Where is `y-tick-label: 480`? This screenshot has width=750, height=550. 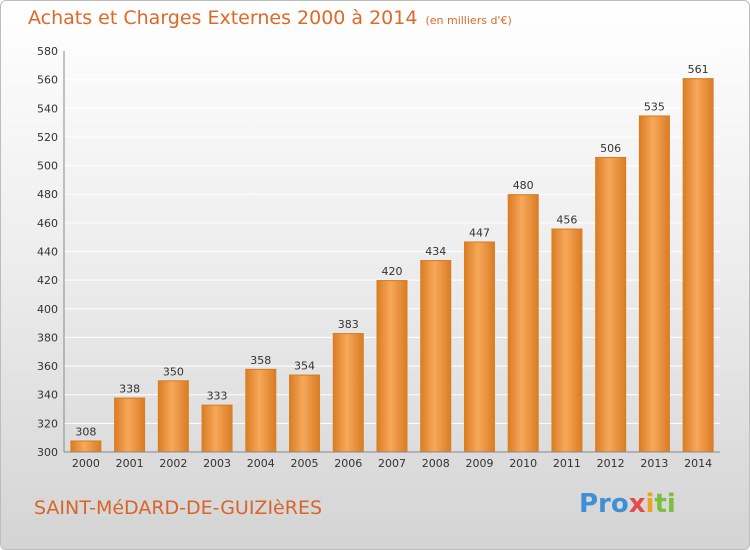
y-tick-label: 480 is located at coordinates (47, 194).